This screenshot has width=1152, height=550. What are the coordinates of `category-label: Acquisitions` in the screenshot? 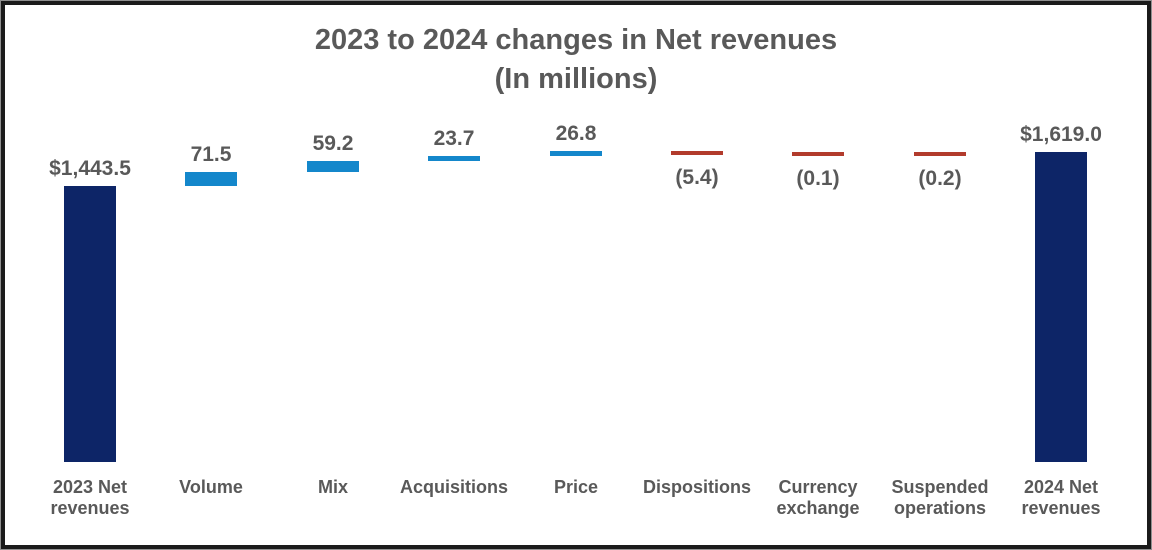 It's located at (453, 487).